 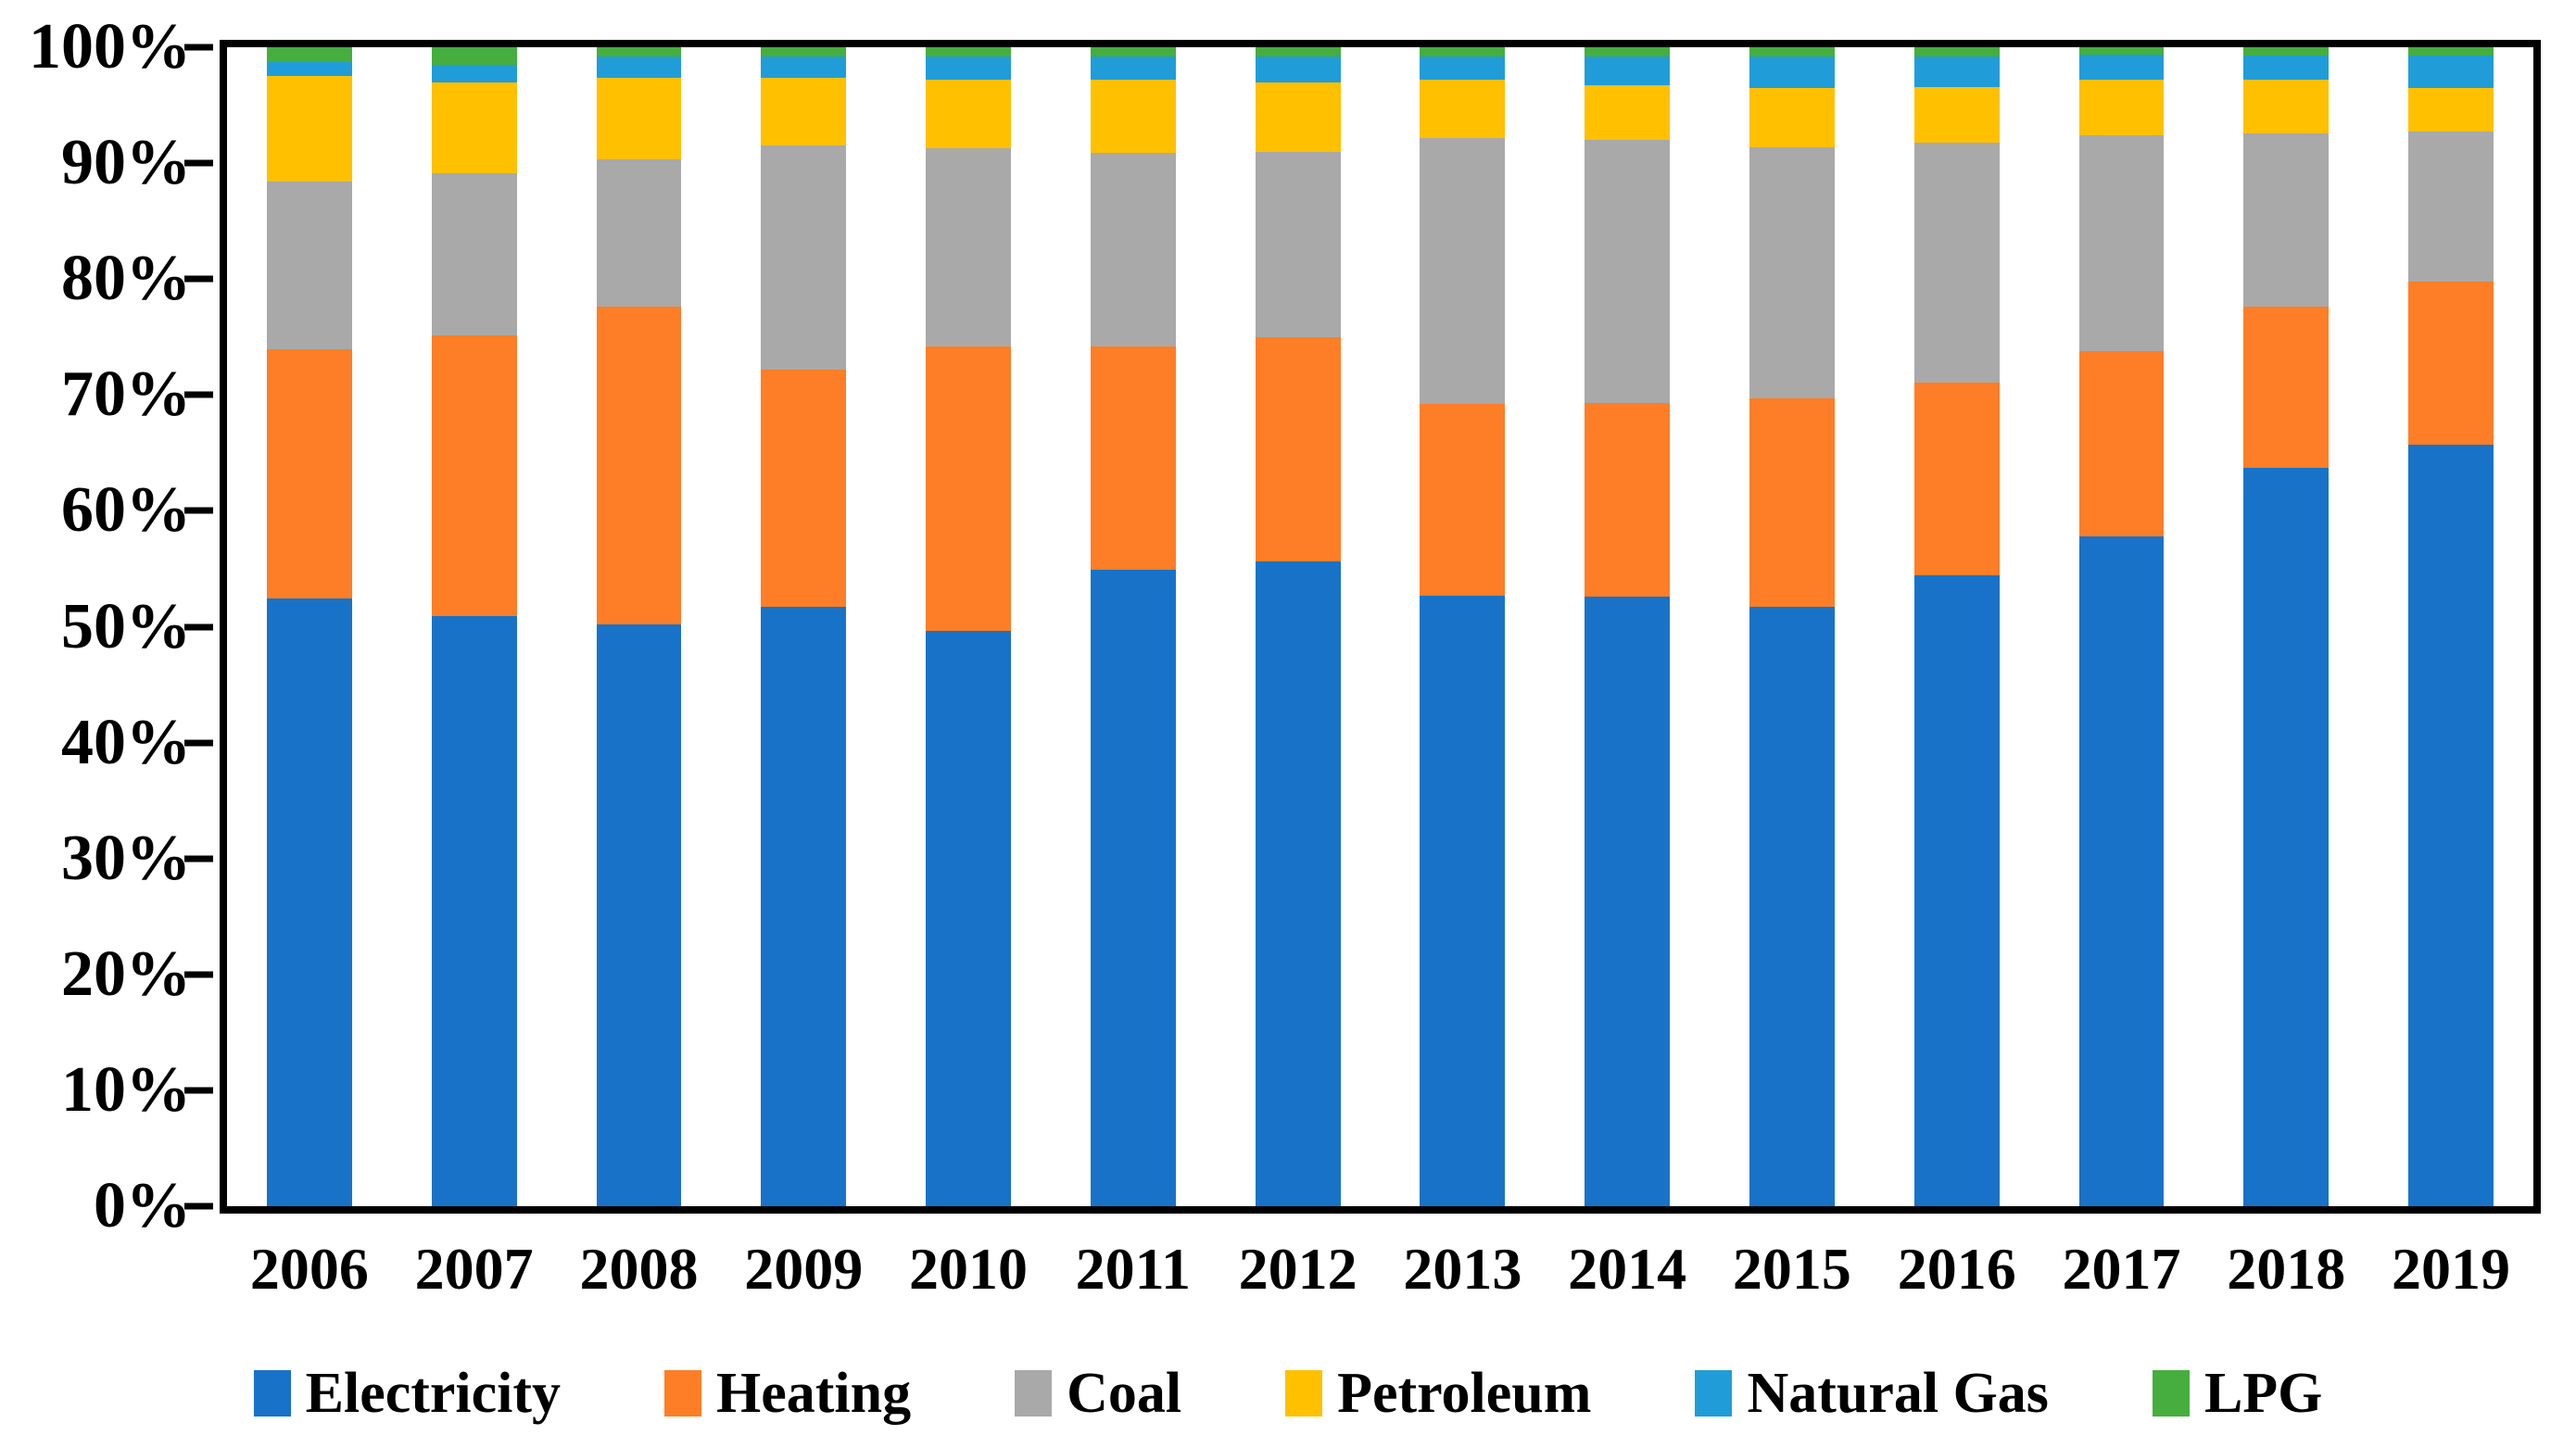 I want to click on y-tick-label: 30%, so click(x=126, y=858).